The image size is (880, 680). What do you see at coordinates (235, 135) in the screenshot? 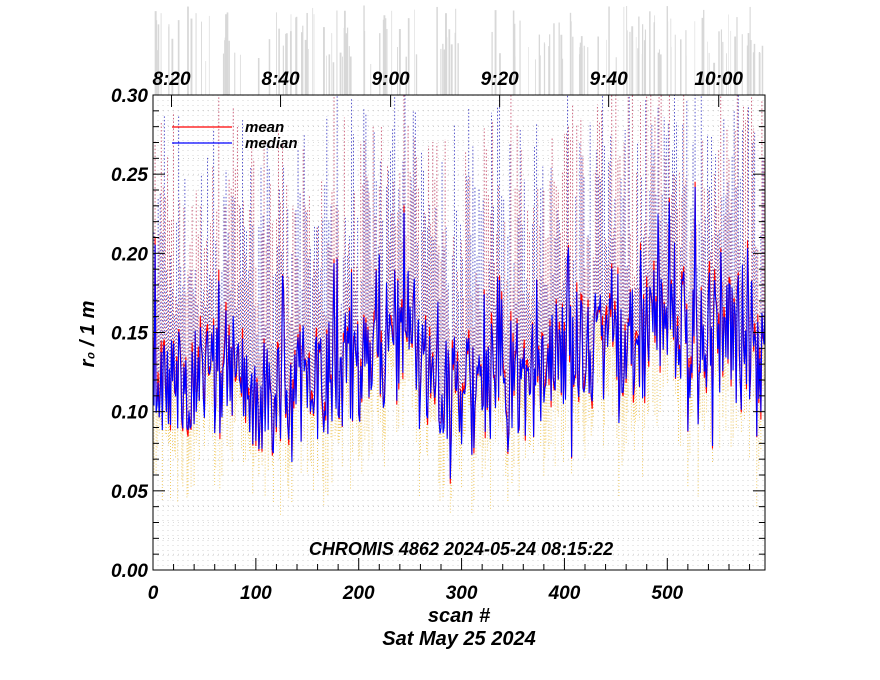
I see `legend: mean median` at bounding box center [235, 135].